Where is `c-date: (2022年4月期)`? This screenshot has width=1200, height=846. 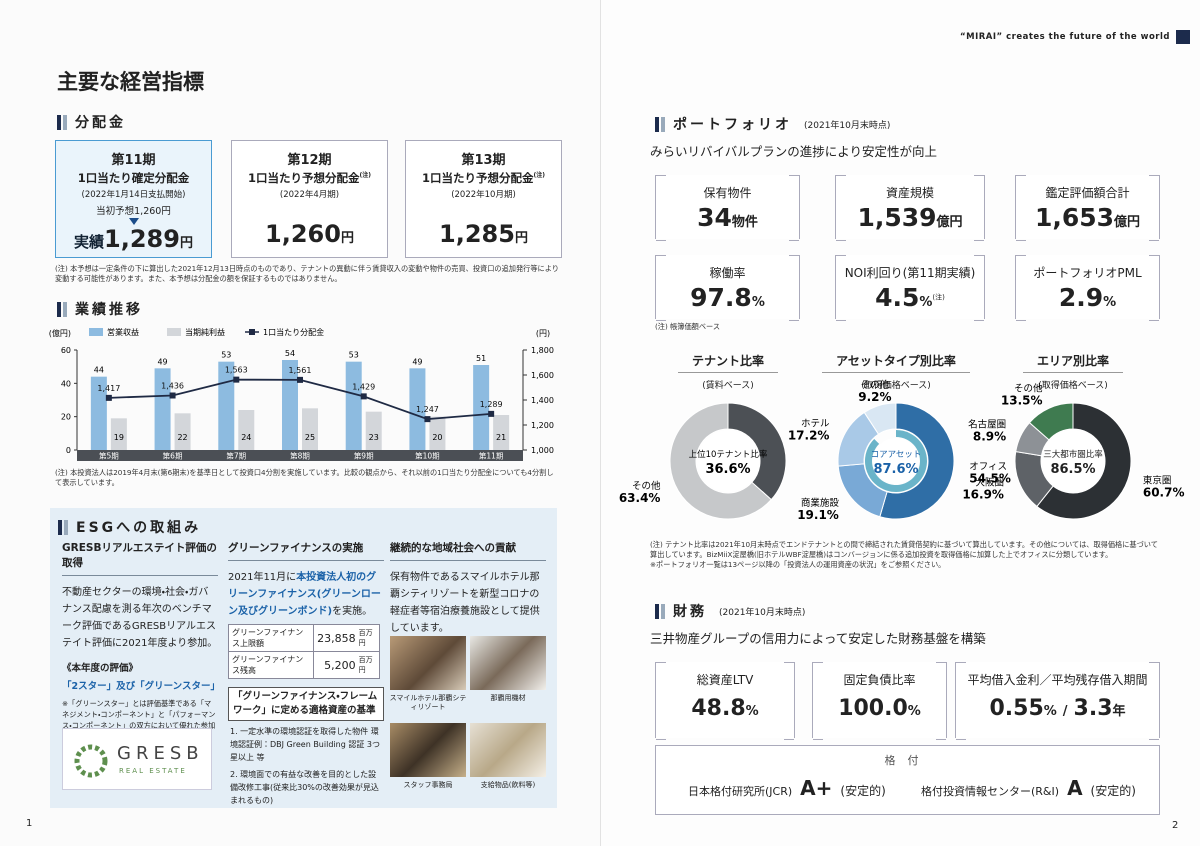
c-date: (2022年4月期) is located at coordinates (309, 195).